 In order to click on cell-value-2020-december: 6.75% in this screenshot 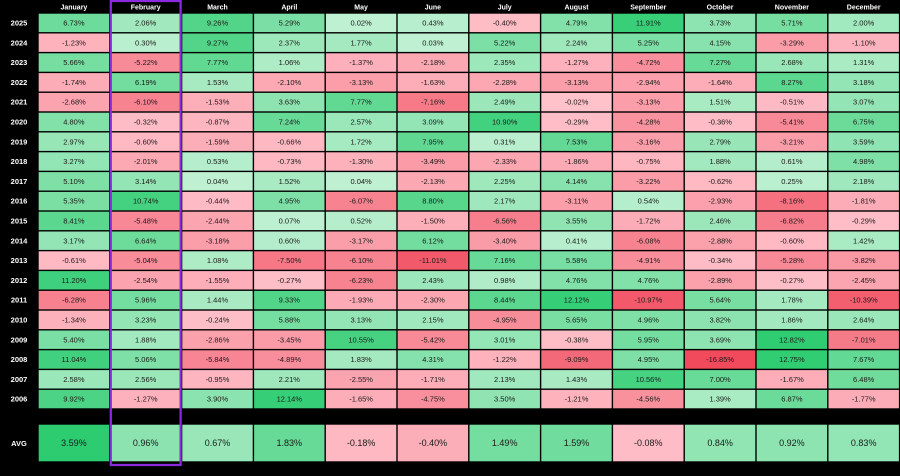, I will do `click(864, 122)`.